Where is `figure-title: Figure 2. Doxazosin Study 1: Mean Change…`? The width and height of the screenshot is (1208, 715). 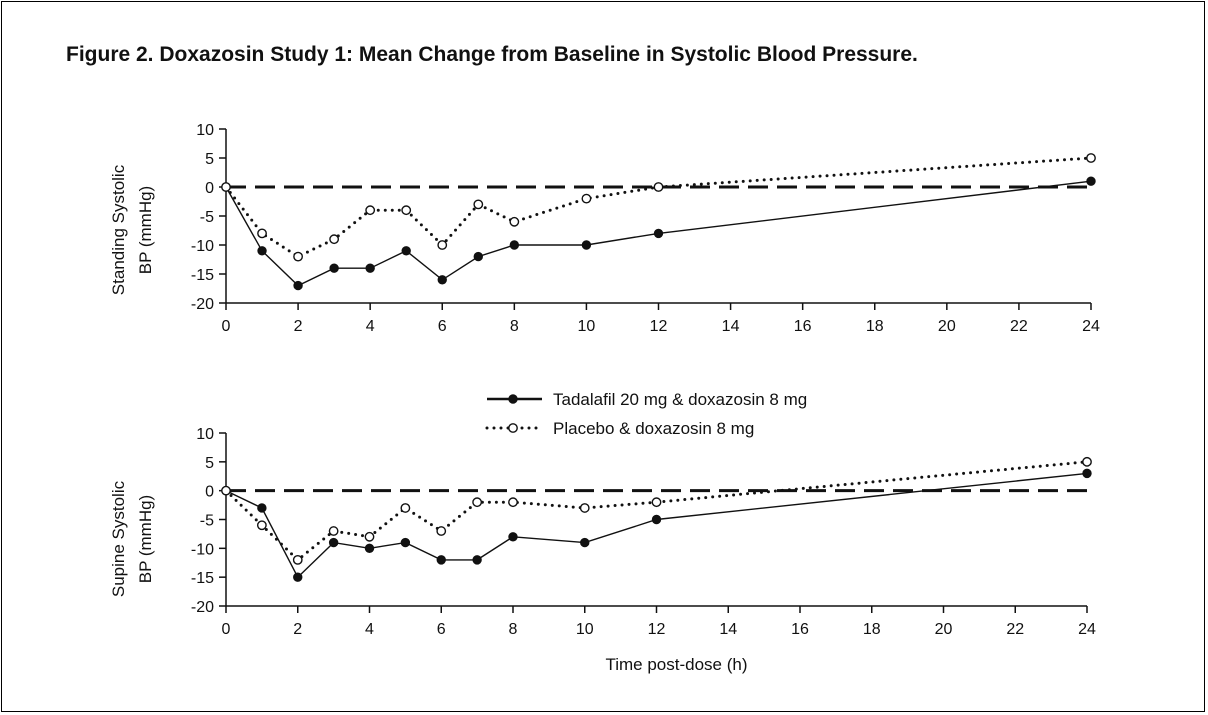 figure-title: Figure 2. Doxazosin Study 1: Mean Change… is located at coordinates (492, 54).